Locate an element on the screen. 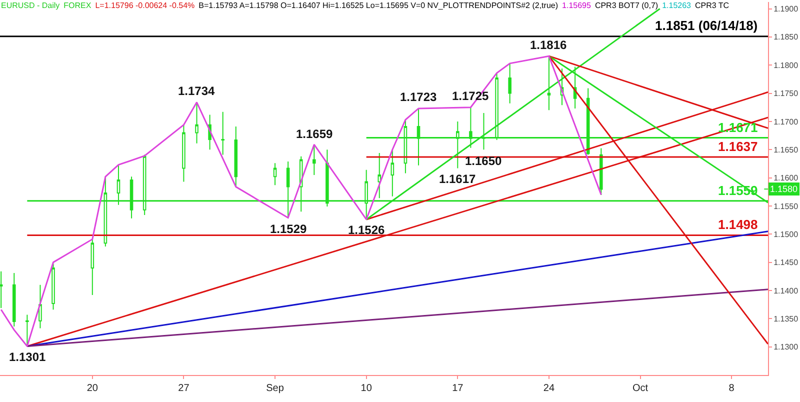  annotation: 1.15263 is located at coordinates (676, 5).